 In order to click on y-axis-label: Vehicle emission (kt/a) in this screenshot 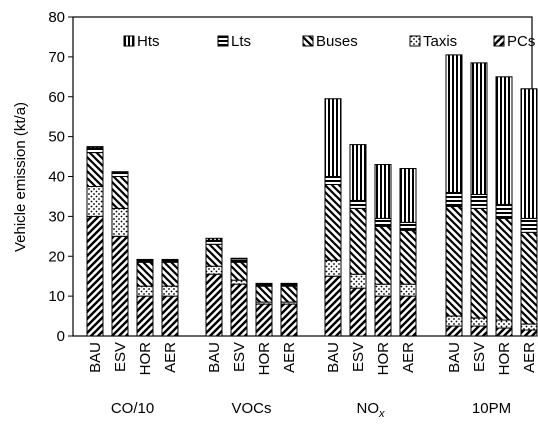, I will do `click(20, 177)`.